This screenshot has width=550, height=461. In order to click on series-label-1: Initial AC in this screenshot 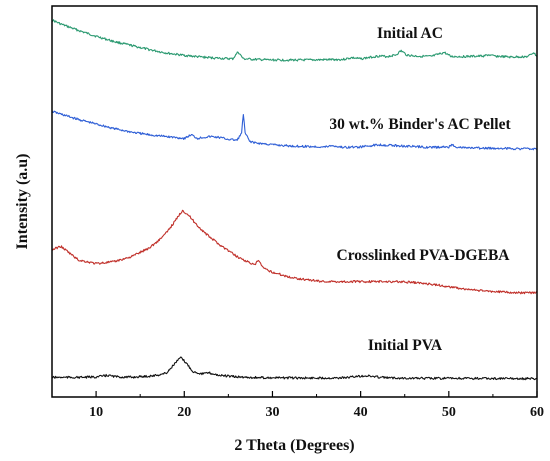, I will do `click(410, 33)`.